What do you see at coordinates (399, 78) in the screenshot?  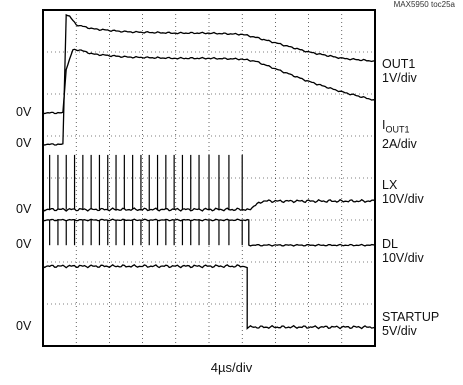 I see `out1-label-line: 1V/div` at bounding box center [399, 78].